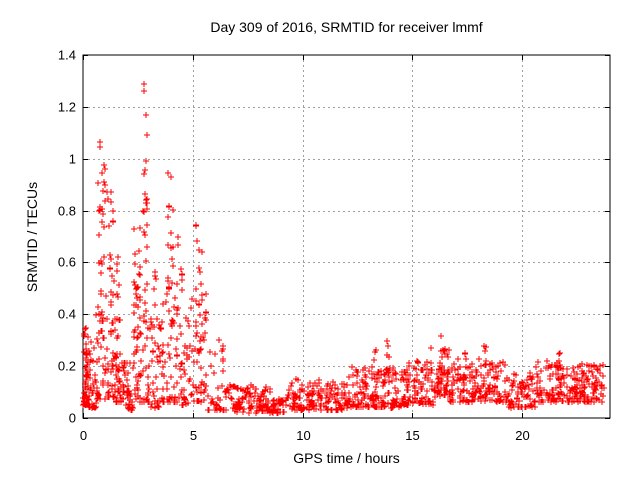  I want to click on x-tick-label: 20, so click(522, 435).